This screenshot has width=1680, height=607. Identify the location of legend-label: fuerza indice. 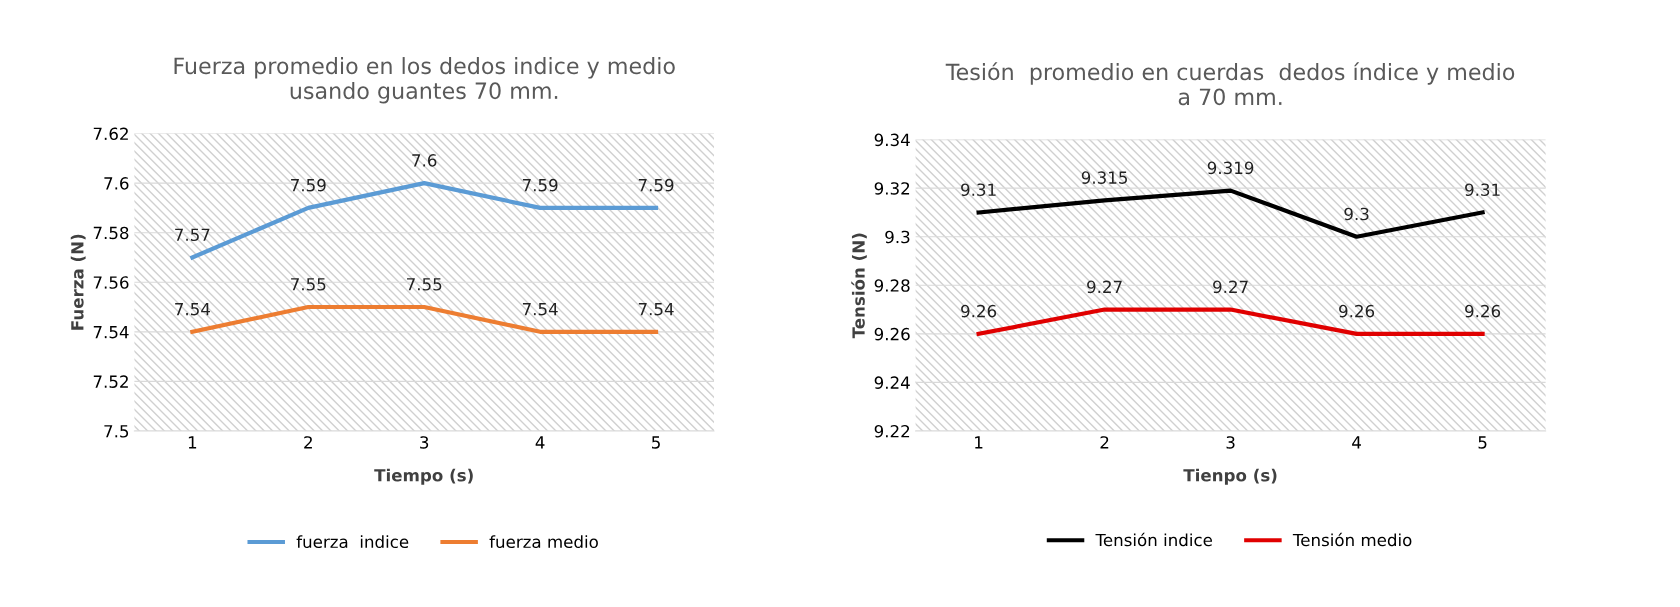
(352, 542).